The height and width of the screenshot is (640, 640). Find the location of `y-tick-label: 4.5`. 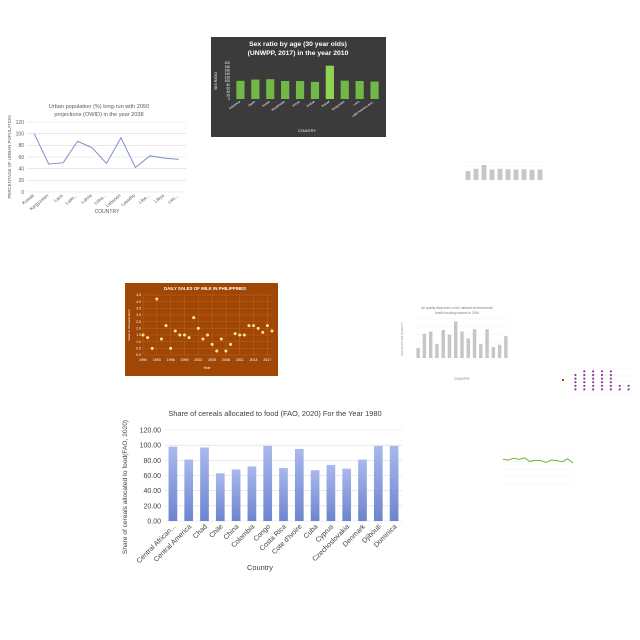

y-tick-label: 4.5 is located at coordinates (138, 295).